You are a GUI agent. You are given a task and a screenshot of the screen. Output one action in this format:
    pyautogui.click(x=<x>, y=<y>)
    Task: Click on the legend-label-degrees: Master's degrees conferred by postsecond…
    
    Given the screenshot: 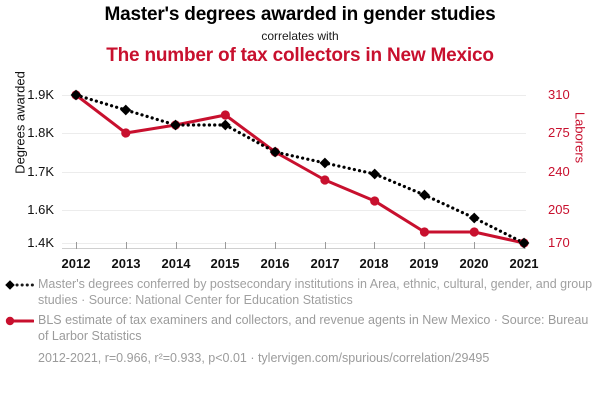 What is the action you would take?
    pyautogui.click(x=315, y=292)
    